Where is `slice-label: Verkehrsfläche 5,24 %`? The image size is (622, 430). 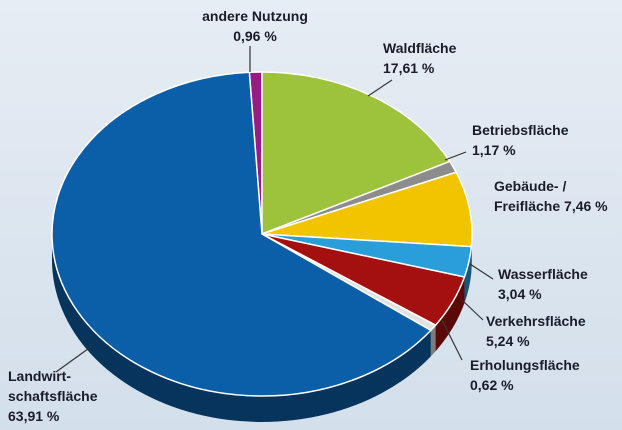
slice-label: Verkehrsfläche 5,24 % is located at coordinates (536, 331).